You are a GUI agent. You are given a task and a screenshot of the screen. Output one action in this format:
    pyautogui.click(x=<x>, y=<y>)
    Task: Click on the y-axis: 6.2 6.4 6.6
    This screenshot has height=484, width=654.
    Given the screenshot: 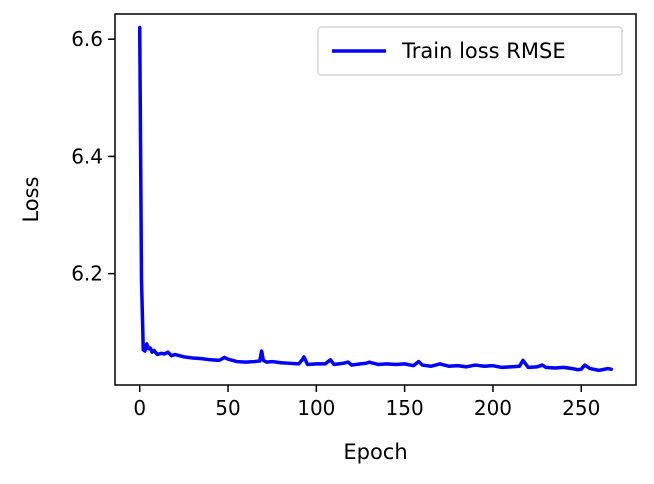 What is the action you would take?
    pyautogui.click(x=93, y=156)
    